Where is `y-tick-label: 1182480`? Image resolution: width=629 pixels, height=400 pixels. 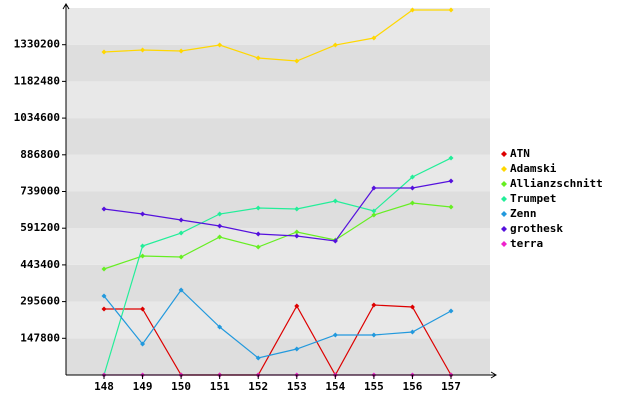 y-tick-label: 1182480 is located at coordinates (37, 80).